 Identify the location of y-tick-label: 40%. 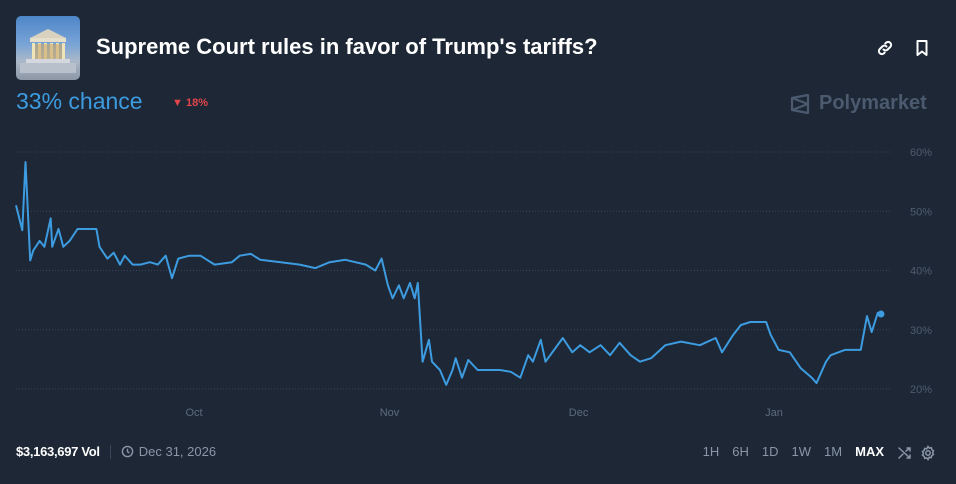
(921, 272).